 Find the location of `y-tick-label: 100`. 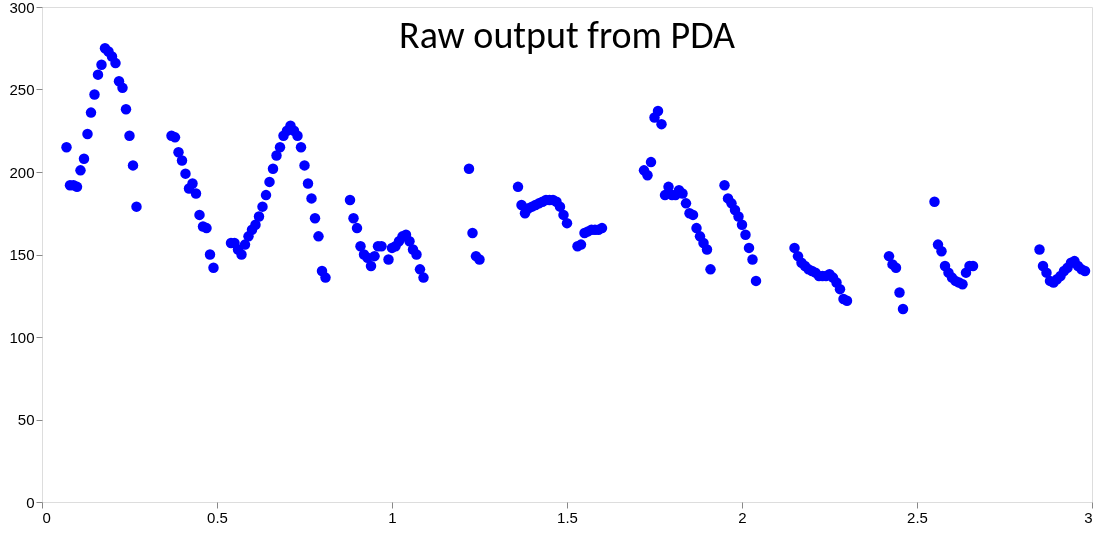

y-tick-label: 100 is located at coordinates (22, 337).